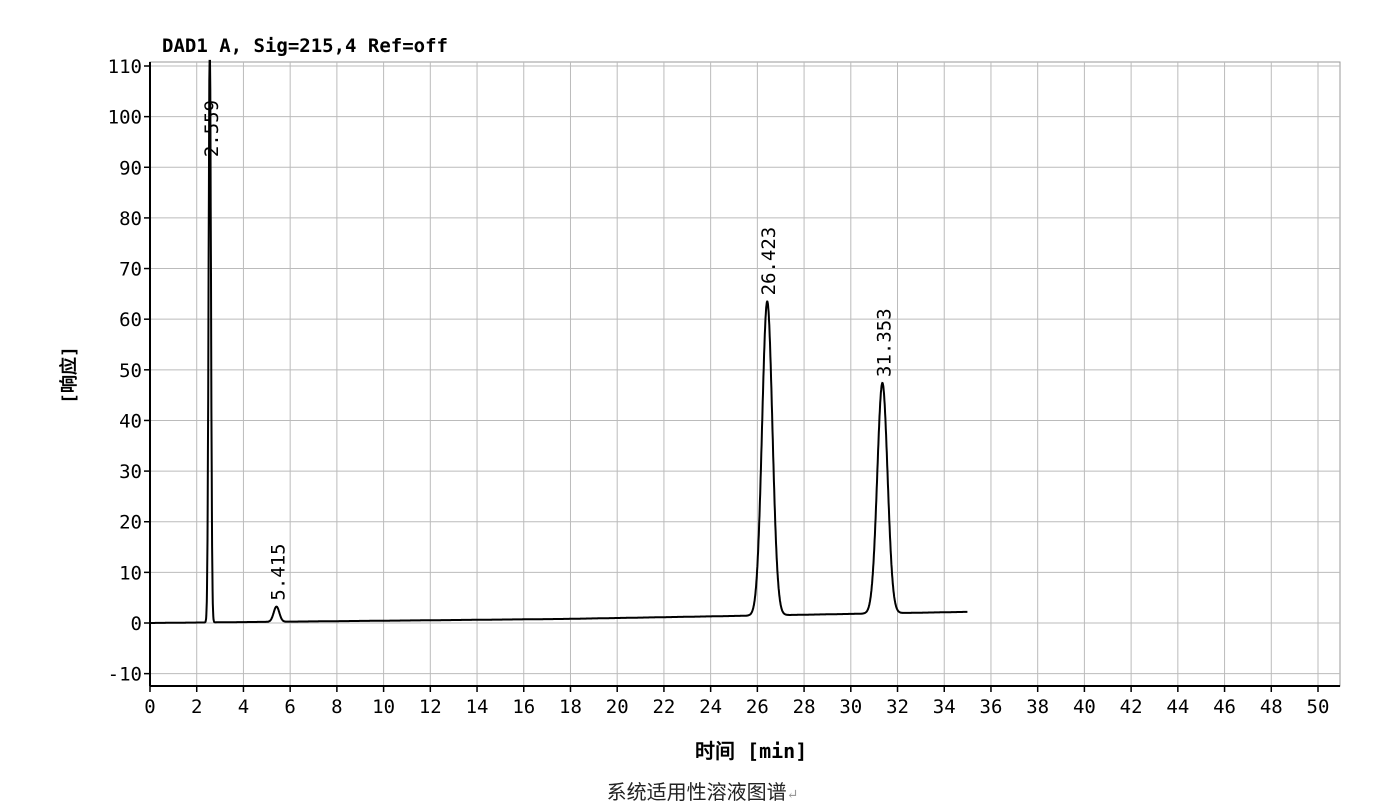  Describe the element at coordinates (710, 707) in the screenshot. I see `x-tick-label: 24` at that location.